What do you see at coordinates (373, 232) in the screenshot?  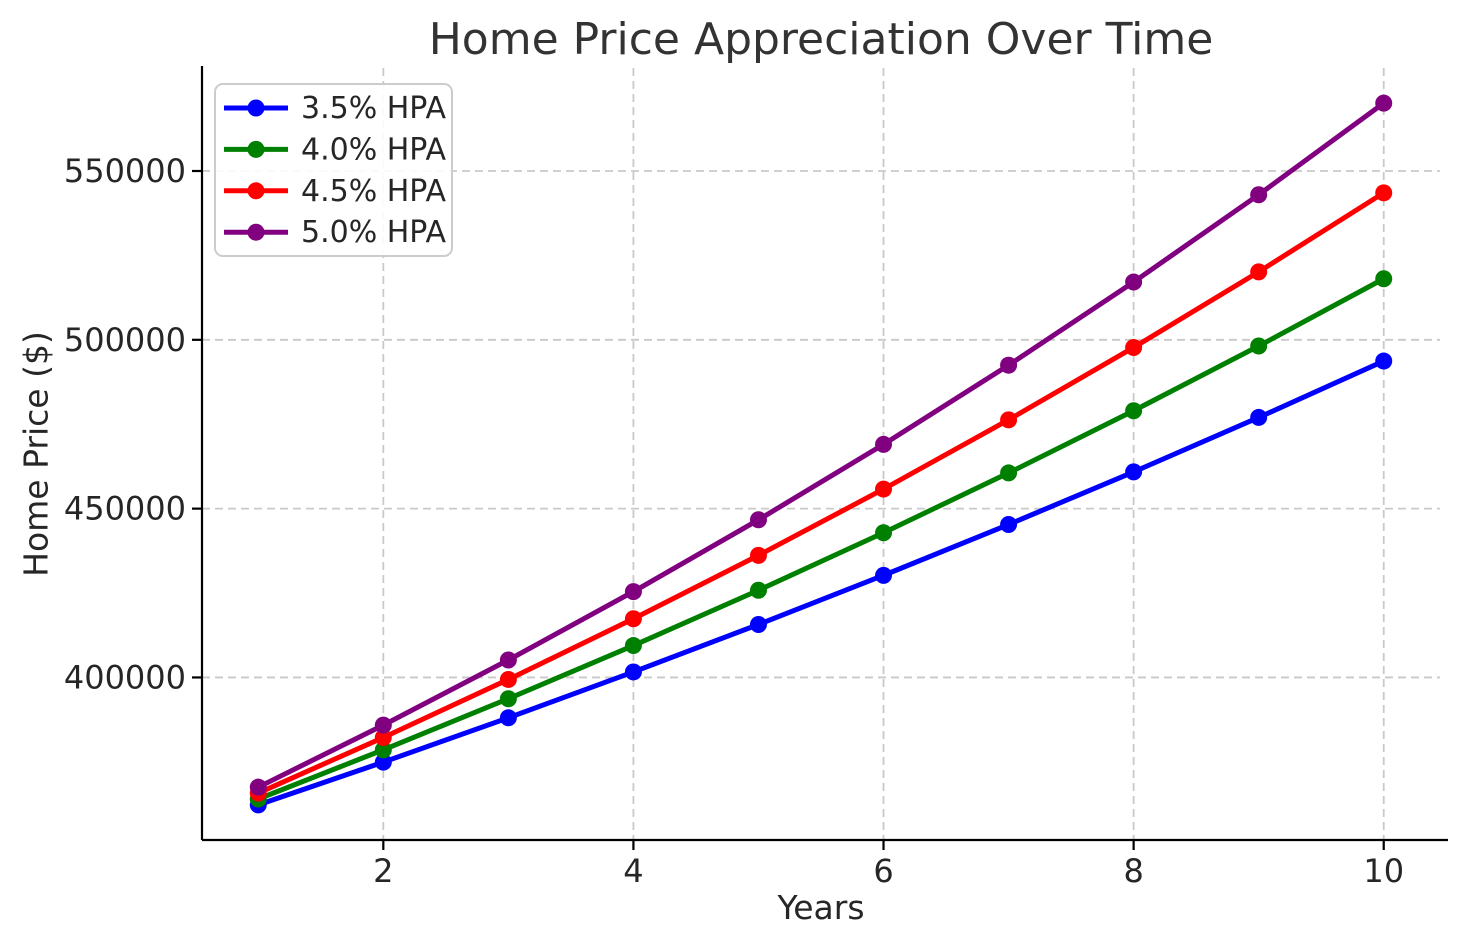 I see `legend-label-5-0-hpa: 5.0% HPA` at bounding box center [373, 232].